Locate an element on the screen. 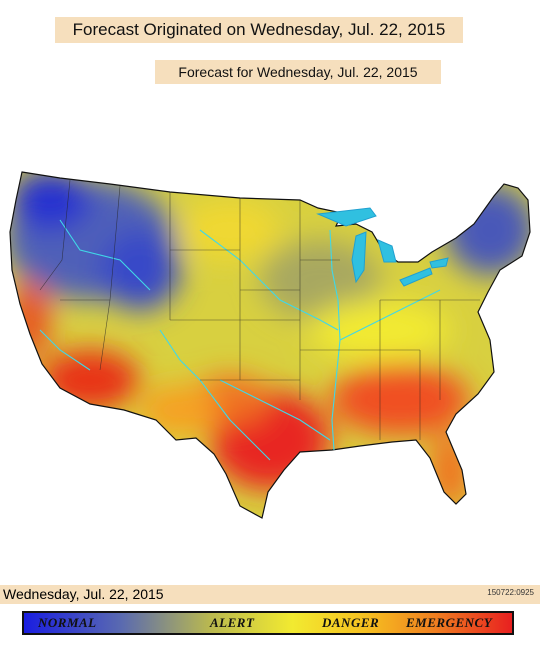 Image resolution: width=540 pixels, height=648 pixels. legend-label: ALERT is located at coordinates (232, 622).